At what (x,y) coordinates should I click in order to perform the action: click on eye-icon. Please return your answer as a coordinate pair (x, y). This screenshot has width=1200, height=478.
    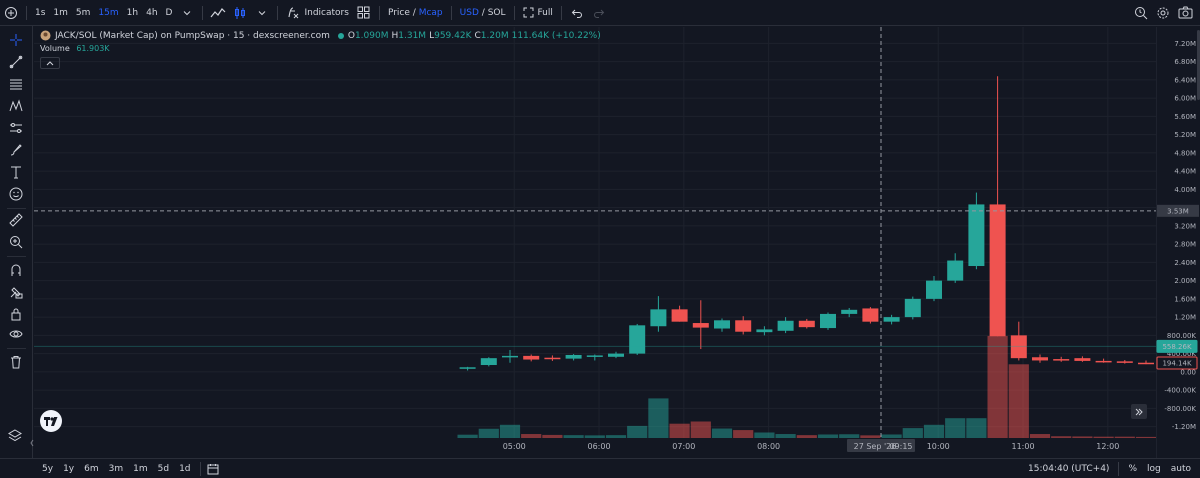
    Looking at the image, I should click on (16, 334).